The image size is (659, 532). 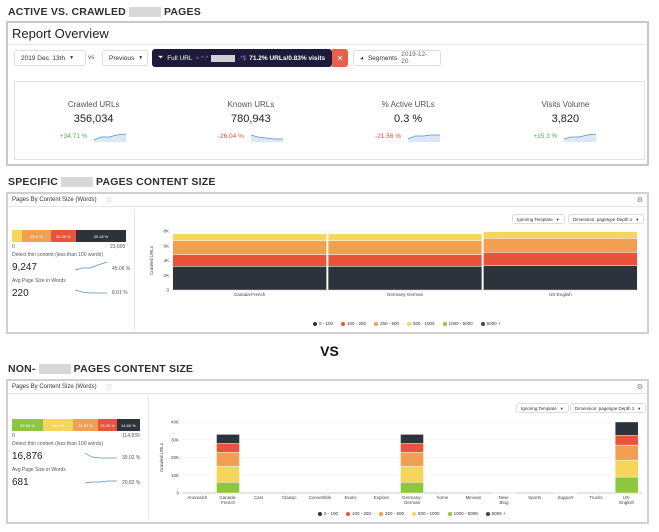 I want to click on bar-segment: 39.18 %, so click(x=100, y=236).